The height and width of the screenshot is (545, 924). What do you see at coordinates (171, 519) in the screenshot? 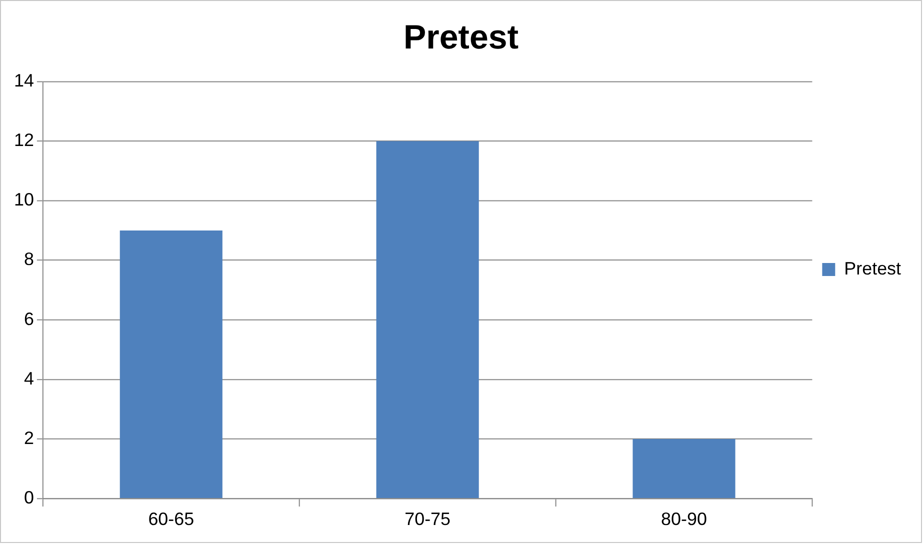
I see `x-tick-label: 60-65` at bounding box center [171, 519].